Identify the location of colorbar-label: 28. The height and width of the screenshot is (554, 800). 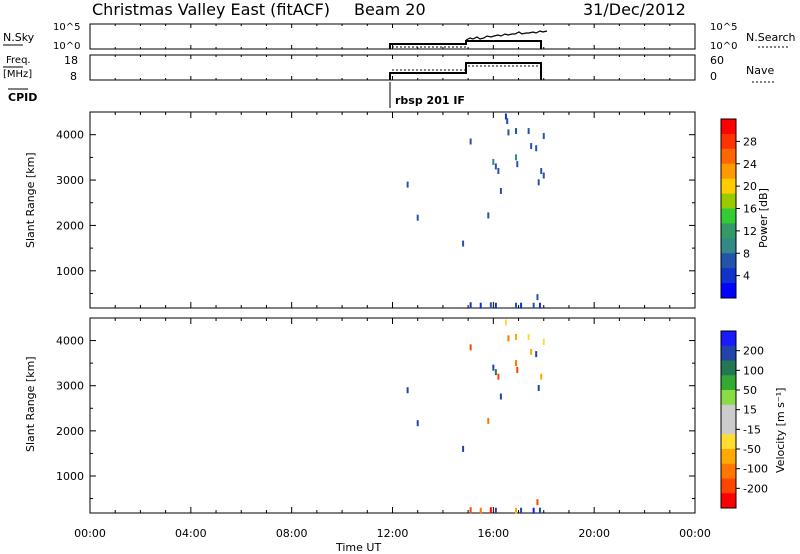
(750, 141).